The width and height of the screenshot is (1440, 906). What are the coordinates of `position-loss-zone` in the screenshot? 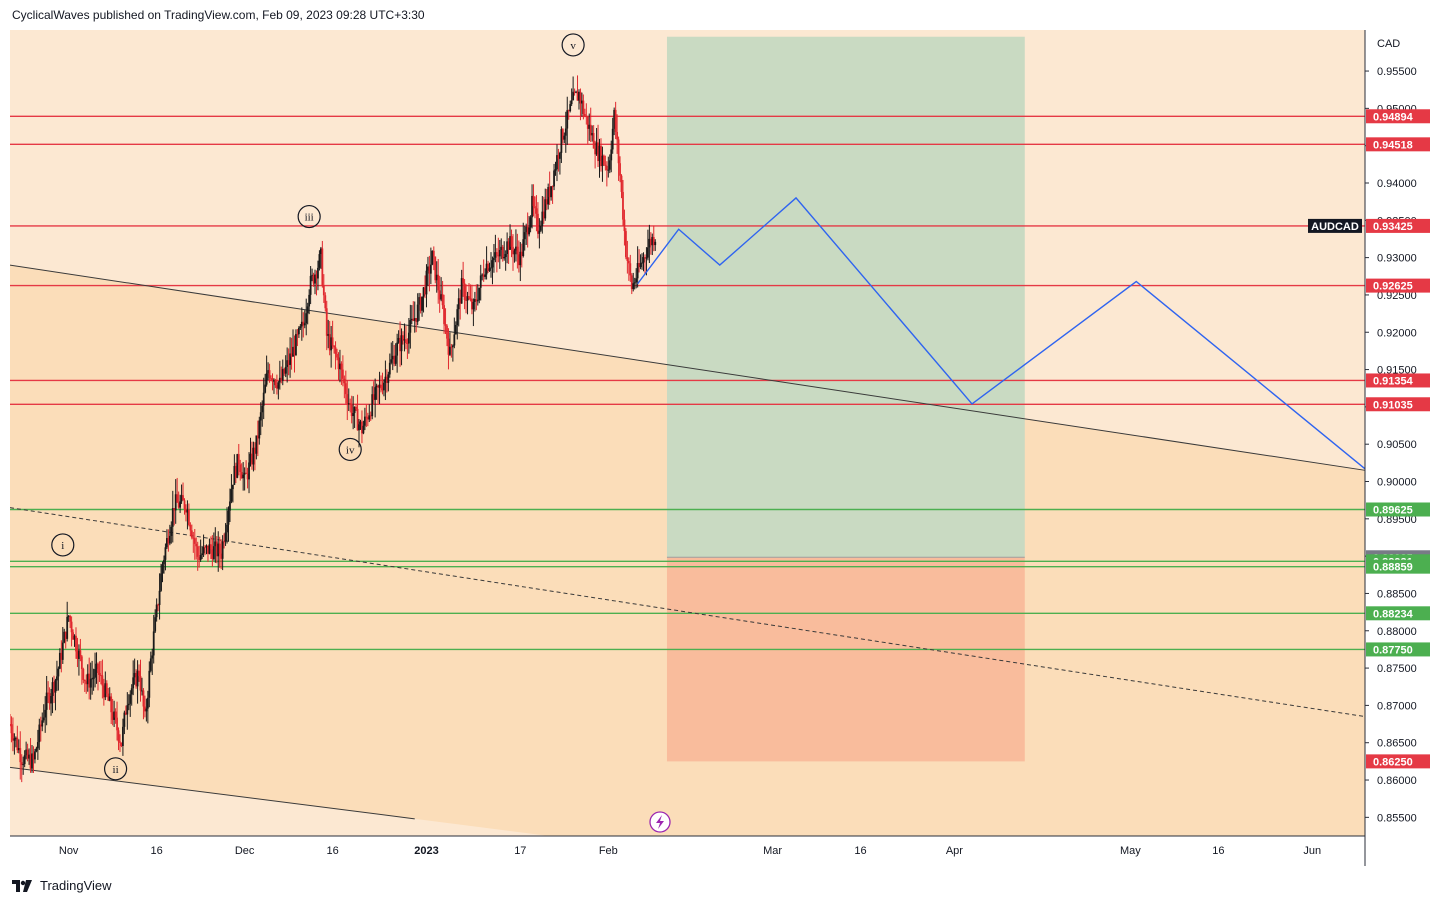 It's located at (845, 659).